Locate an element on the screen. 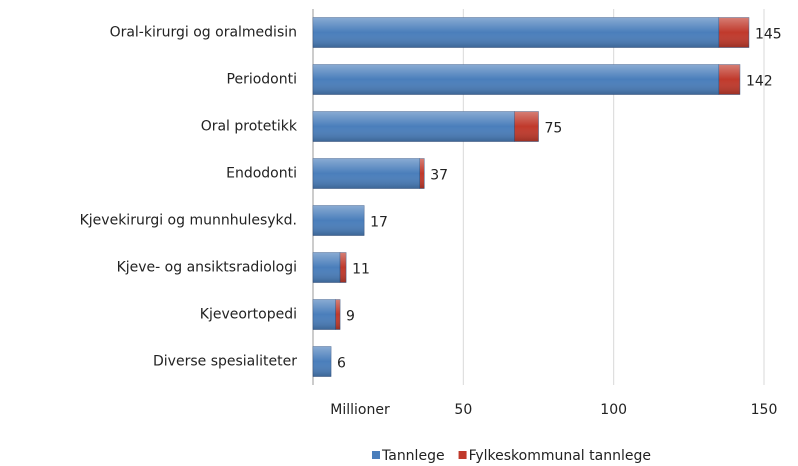 Image resolution: width=798 pixels, height=466 pixels. y-tick-label: Diverse spesialiteter is located at coordinates (225, 362).